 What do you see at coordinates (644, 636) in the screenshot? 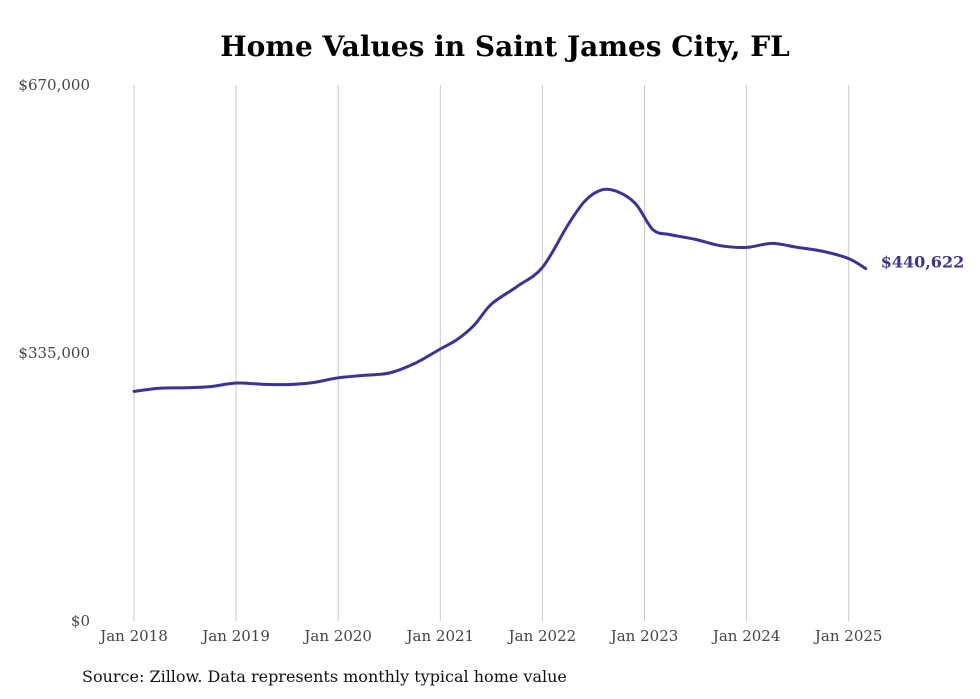
I see `x-tick-label: Jan 2023` at bounding box center [644, 636].